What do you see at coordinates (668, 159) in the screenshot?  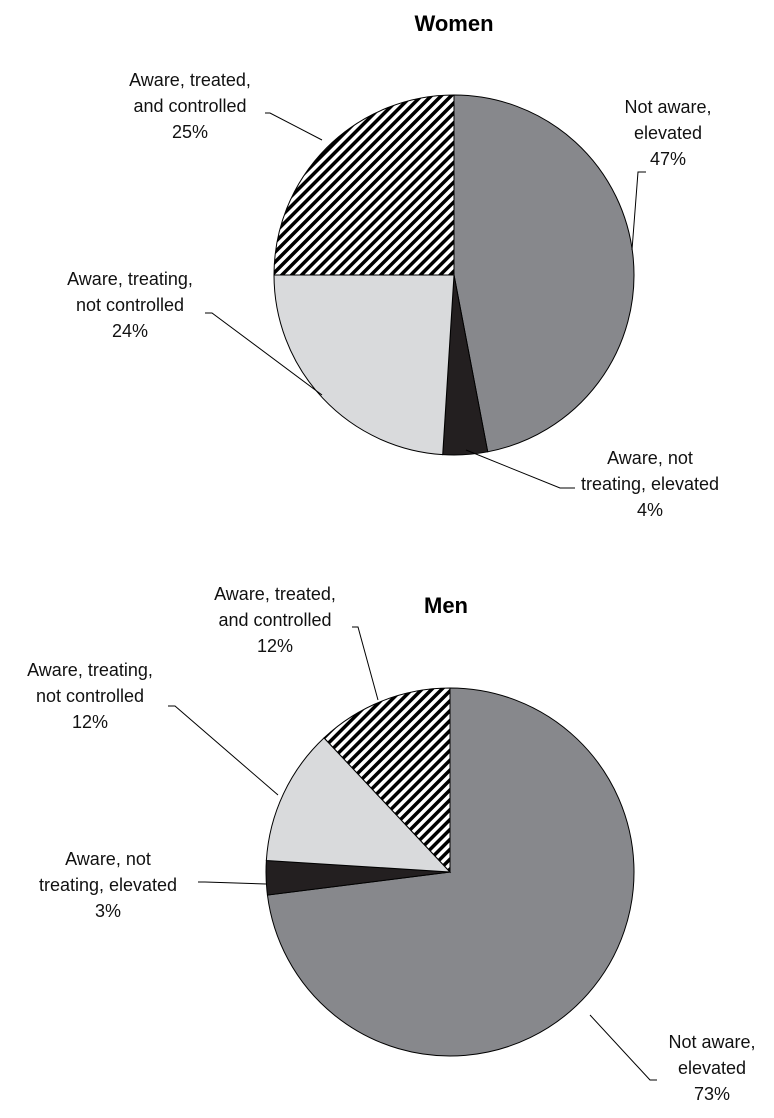 I see `value-label: 47%` at bounding box center [668, 159].